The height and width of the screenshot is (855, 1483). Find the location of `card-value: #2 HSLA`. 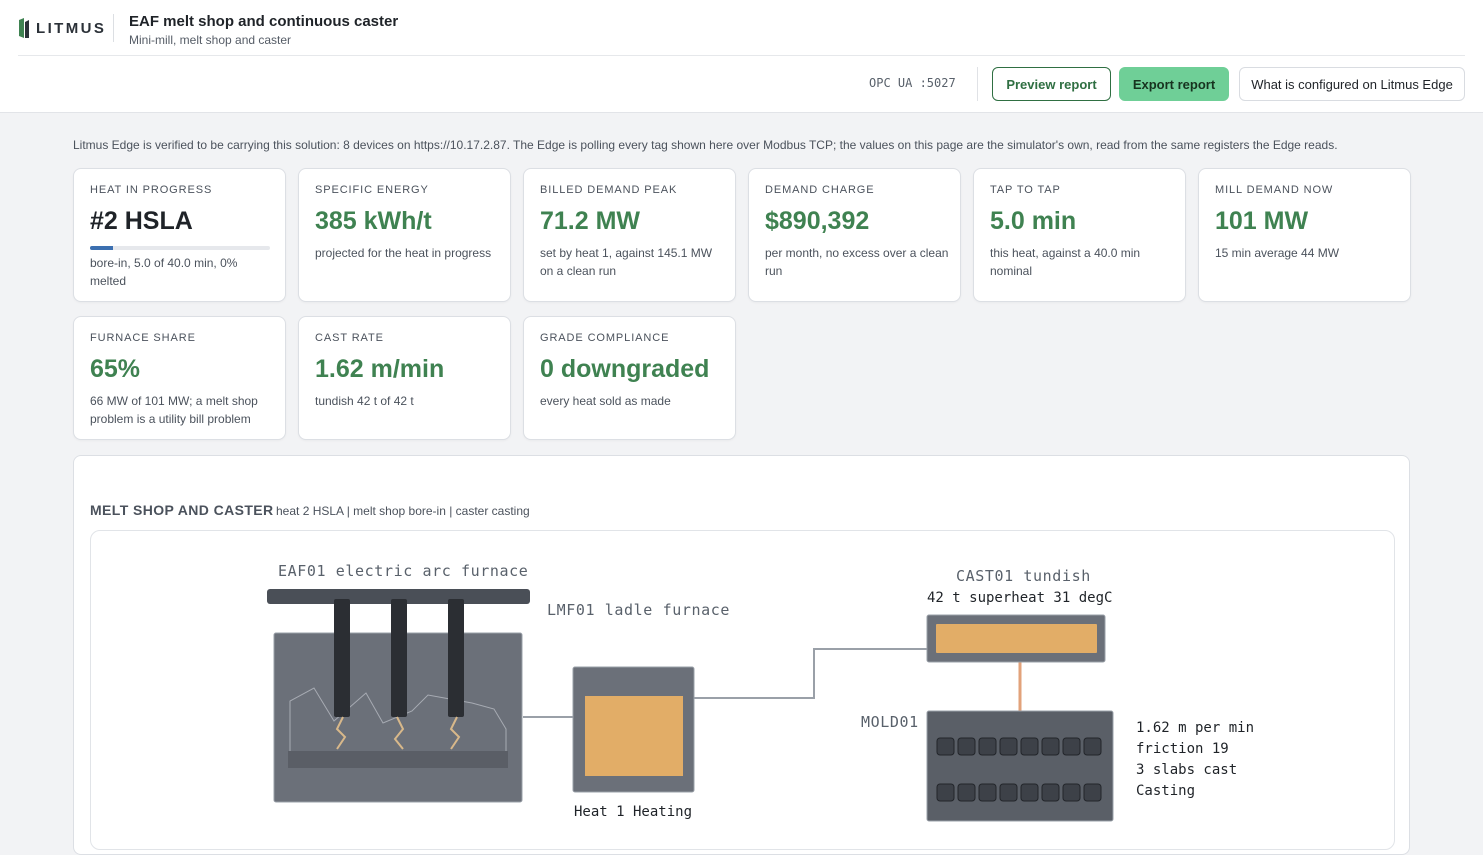

card-value: #2 HSLA is located at coordinates (141, 221).